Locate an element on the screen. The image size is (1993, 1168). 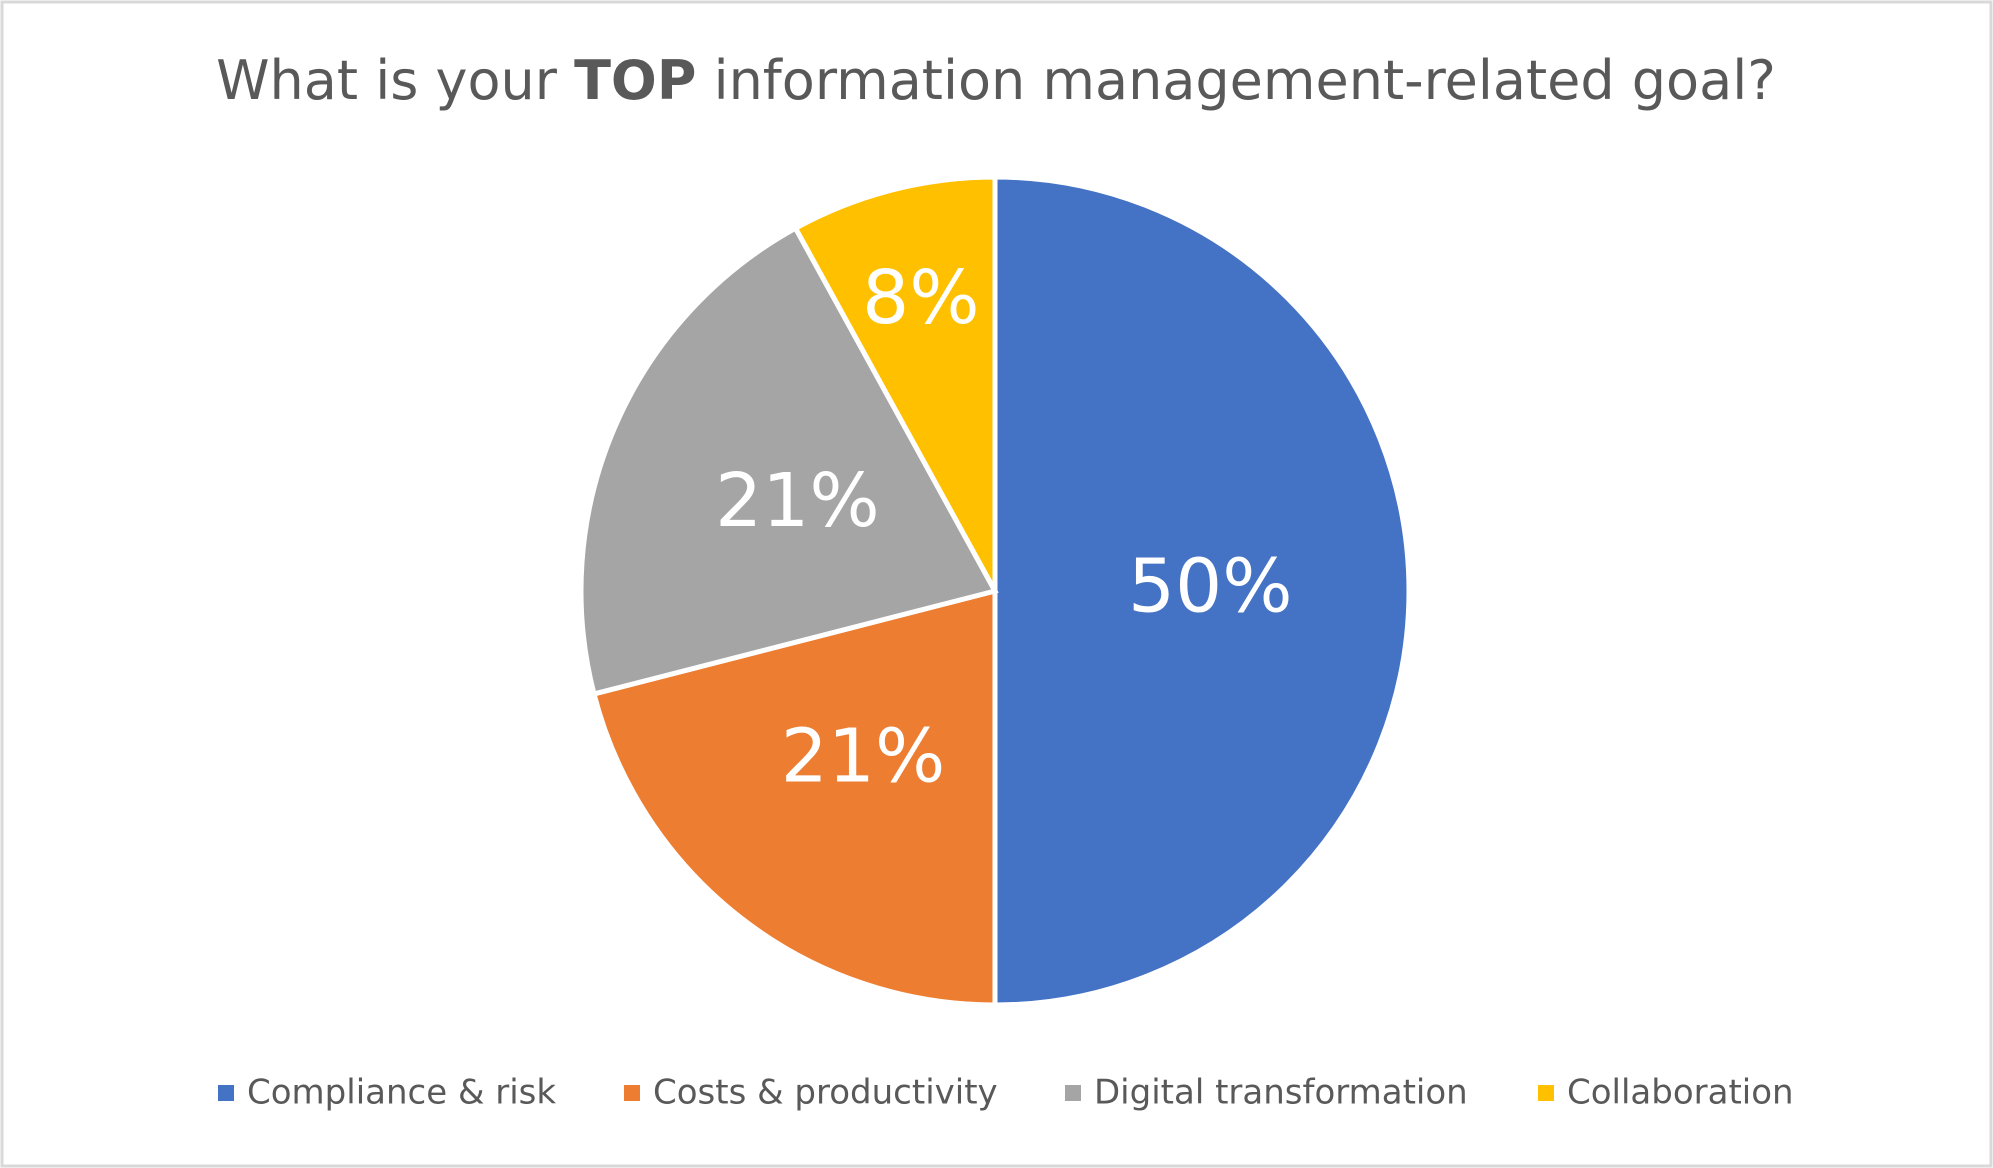
legend-label: Compliance & risk is located at coordinates (401, 1093).